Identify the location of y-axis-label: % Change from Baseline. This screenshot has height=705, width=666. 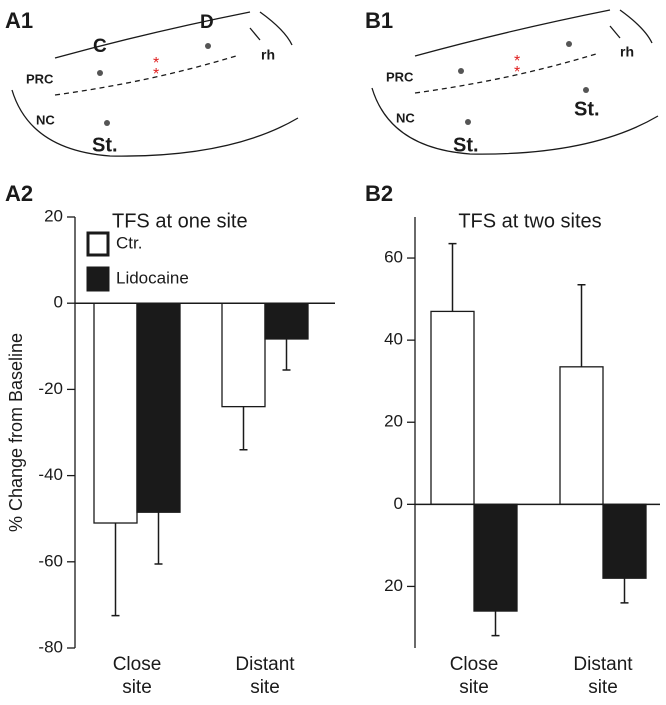
(16, 432).